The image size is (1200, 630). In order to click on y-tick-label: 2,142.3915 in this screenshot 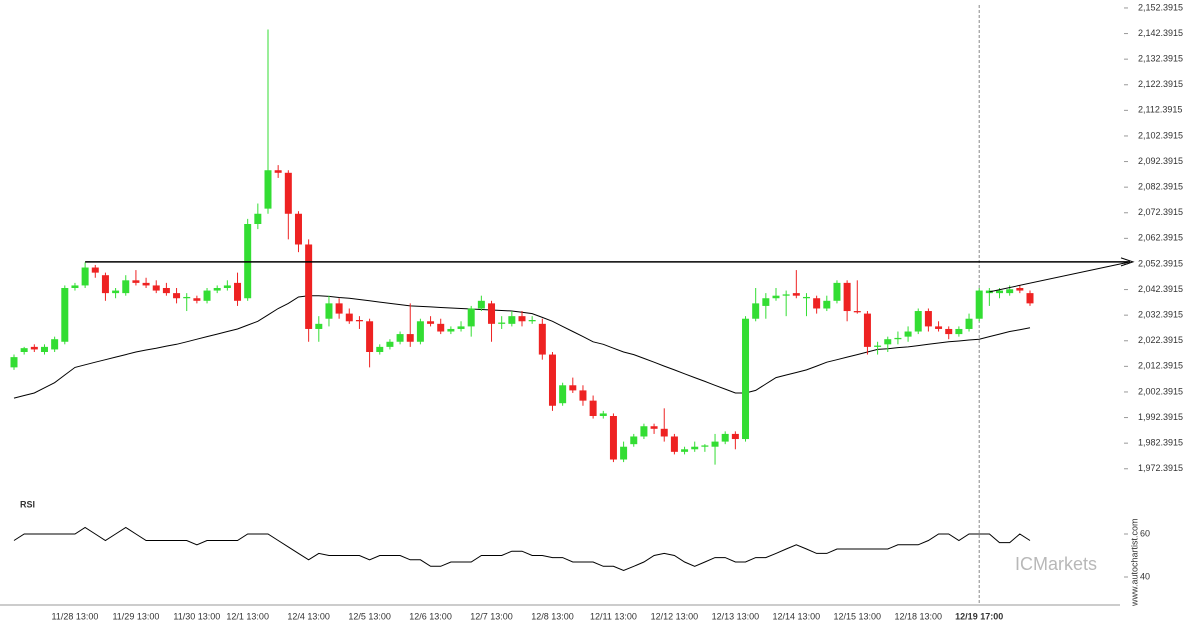, I will do `click(1160, 33)`.